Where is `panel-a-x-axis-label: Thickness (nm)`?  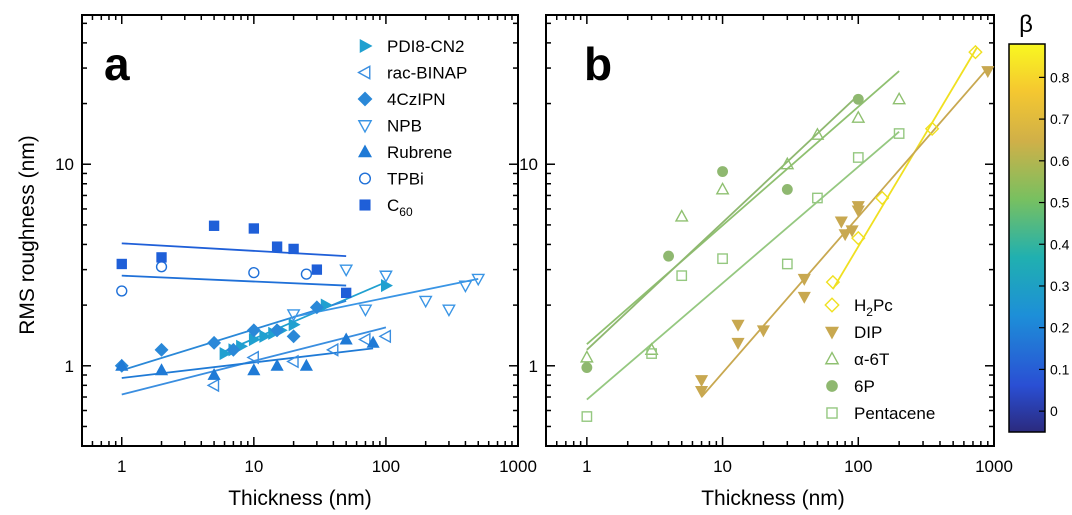
panel-a-x-axis-label: Thickness (nm) is located at coordinates (300, 498).